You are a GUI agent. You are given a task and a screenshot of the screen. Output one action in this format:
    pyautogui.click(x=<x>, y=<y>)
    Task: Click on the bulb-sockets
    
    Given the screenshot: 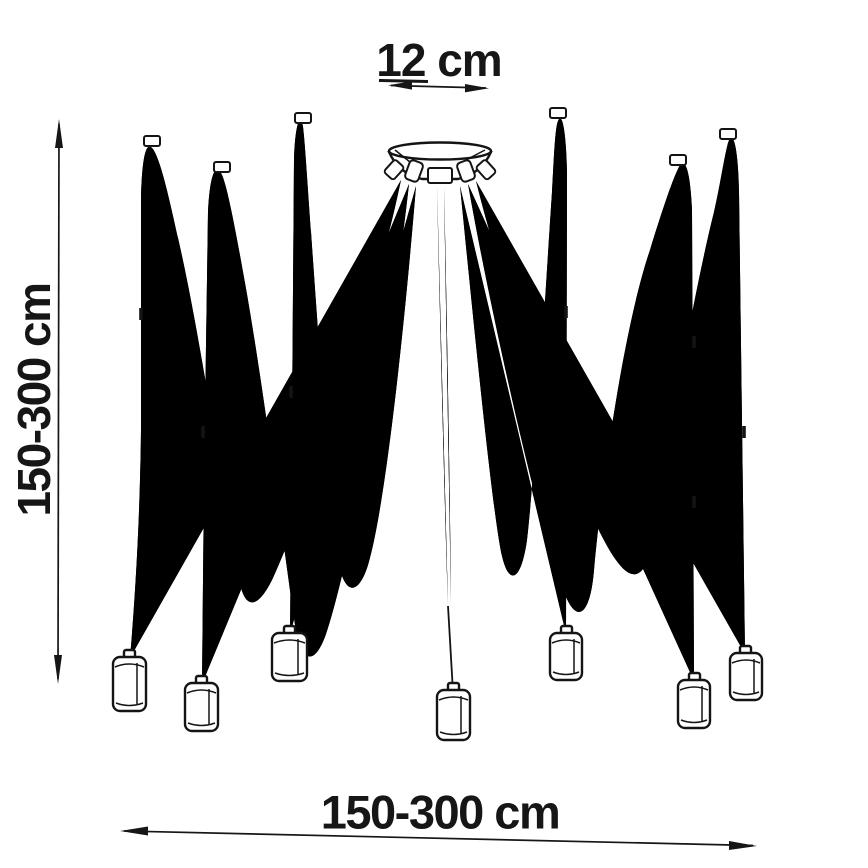 What is the action you would take?
    pyautogui.click(x=437, y=683)
    